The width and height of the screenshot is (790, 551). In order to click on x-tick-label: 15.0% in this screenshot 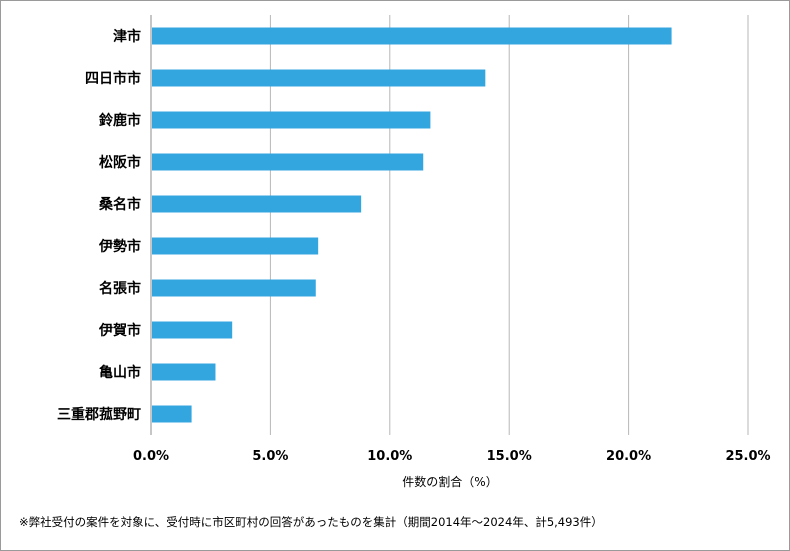, I will do `click(509, 456)`.